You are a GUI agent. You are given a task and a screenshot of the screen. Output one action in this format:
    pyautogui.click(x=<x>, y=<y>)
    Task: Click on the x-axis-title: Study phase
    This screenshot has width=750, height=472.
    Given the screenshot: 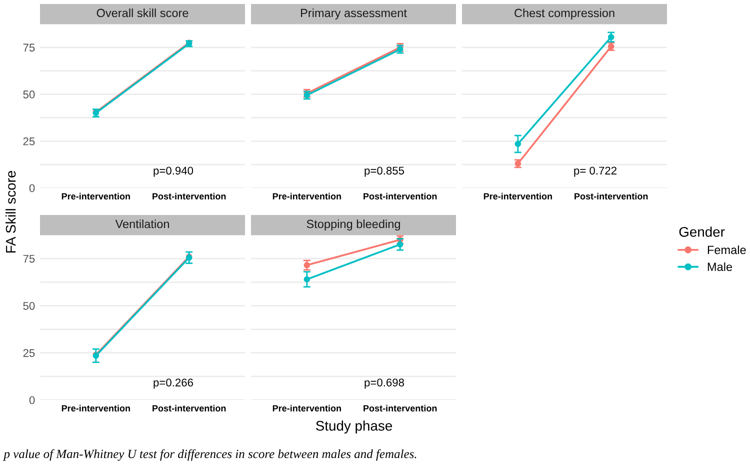 What is the action you would take?
    pyautogui.click(x=354, y=427)
    